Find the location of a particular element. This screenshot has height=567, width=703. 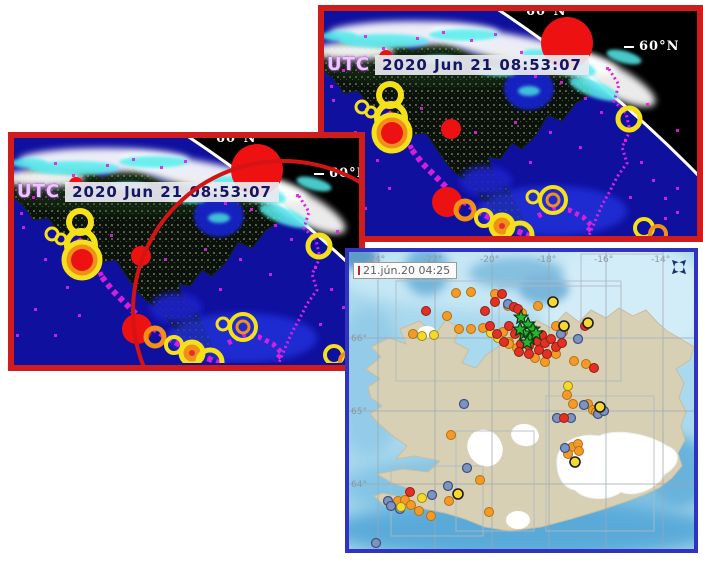

svg-text: -16° is located at coordinates (603, 260).